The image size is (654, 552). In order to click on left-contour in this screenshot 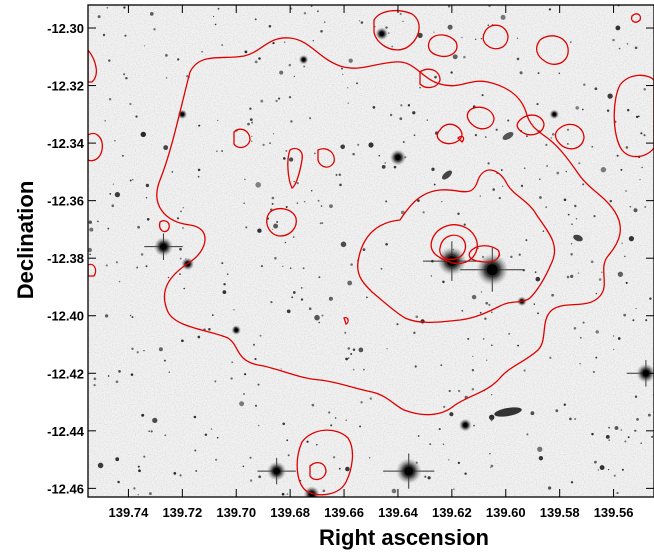, I will do `click(281, 222)`.